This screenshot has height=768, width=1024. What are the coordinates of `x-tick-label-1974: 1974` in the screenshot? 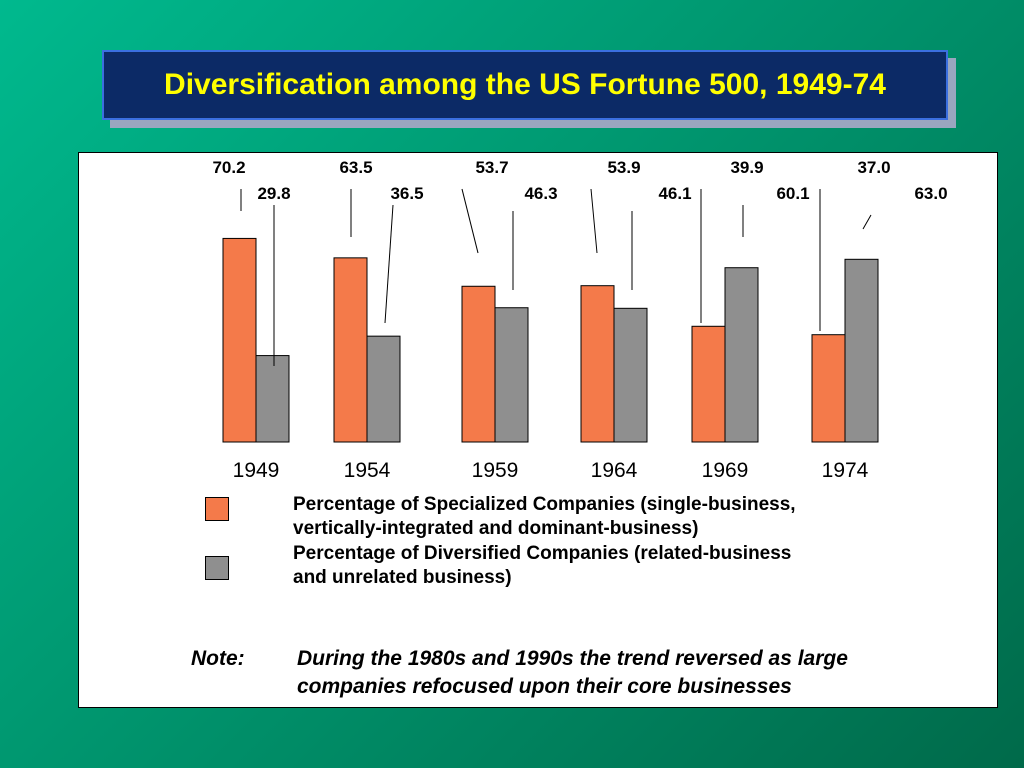 It's located at (845, 470).